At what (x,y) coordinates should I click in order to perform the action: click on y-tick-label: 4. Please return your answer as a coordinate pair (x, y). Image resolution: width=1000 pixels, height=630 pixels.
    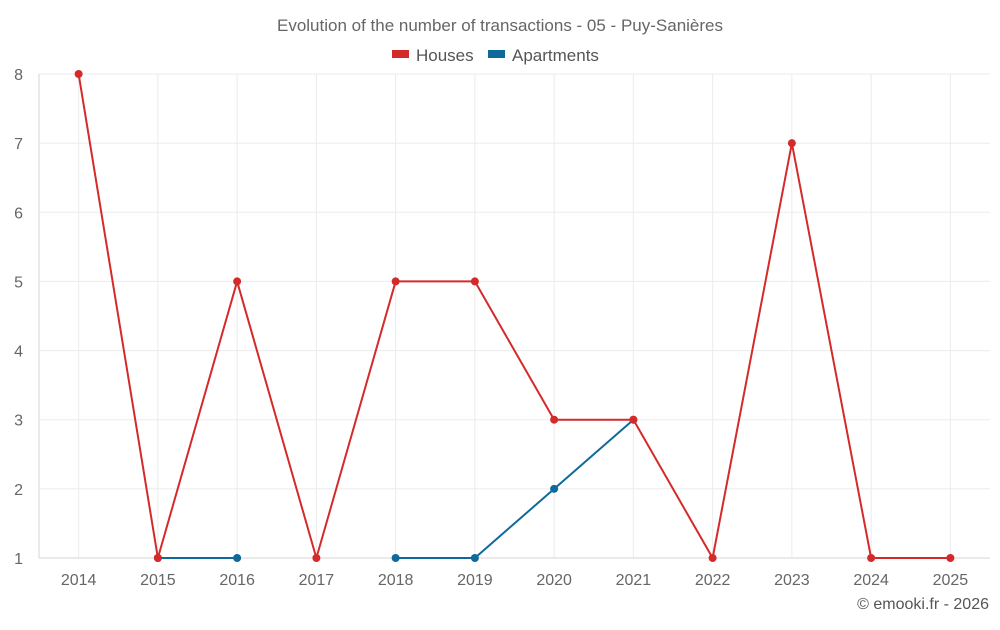
    Looking at the image, I should click on (18, 352).